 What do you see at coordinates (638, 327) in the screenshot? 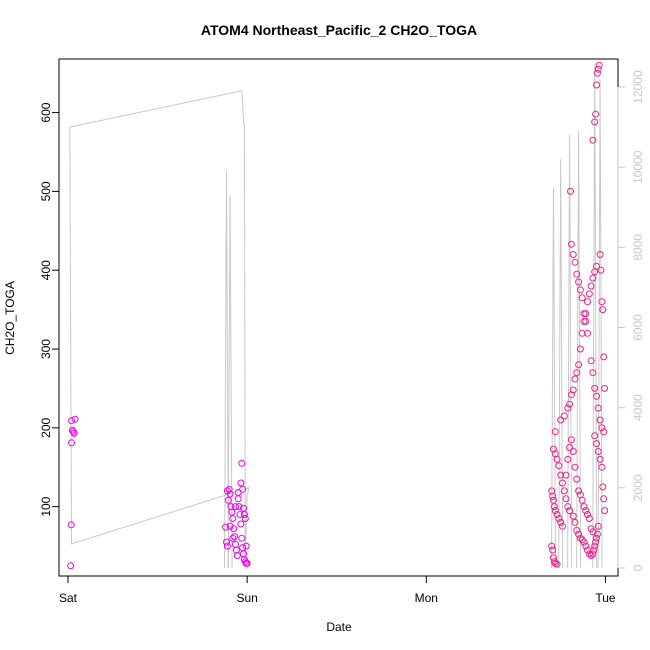
I see `y2-tick-label: 6000` at bounding box center [638, 327].